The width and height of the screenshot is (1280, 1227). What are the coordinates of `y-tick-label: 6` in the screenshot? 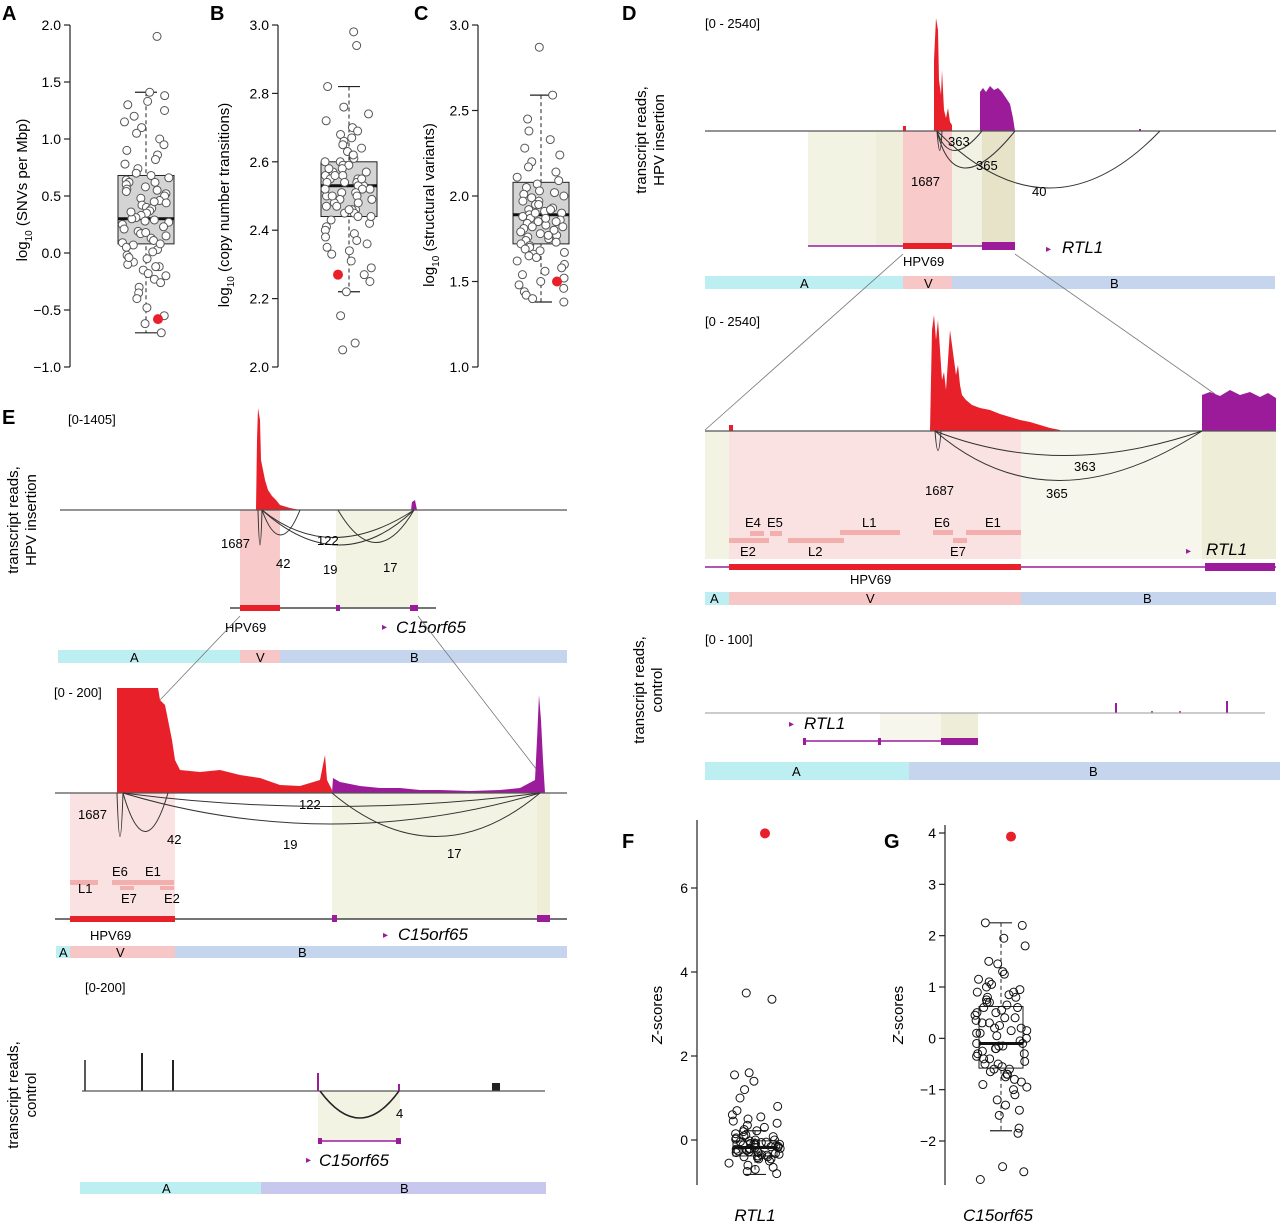 It's located at (684, 888).